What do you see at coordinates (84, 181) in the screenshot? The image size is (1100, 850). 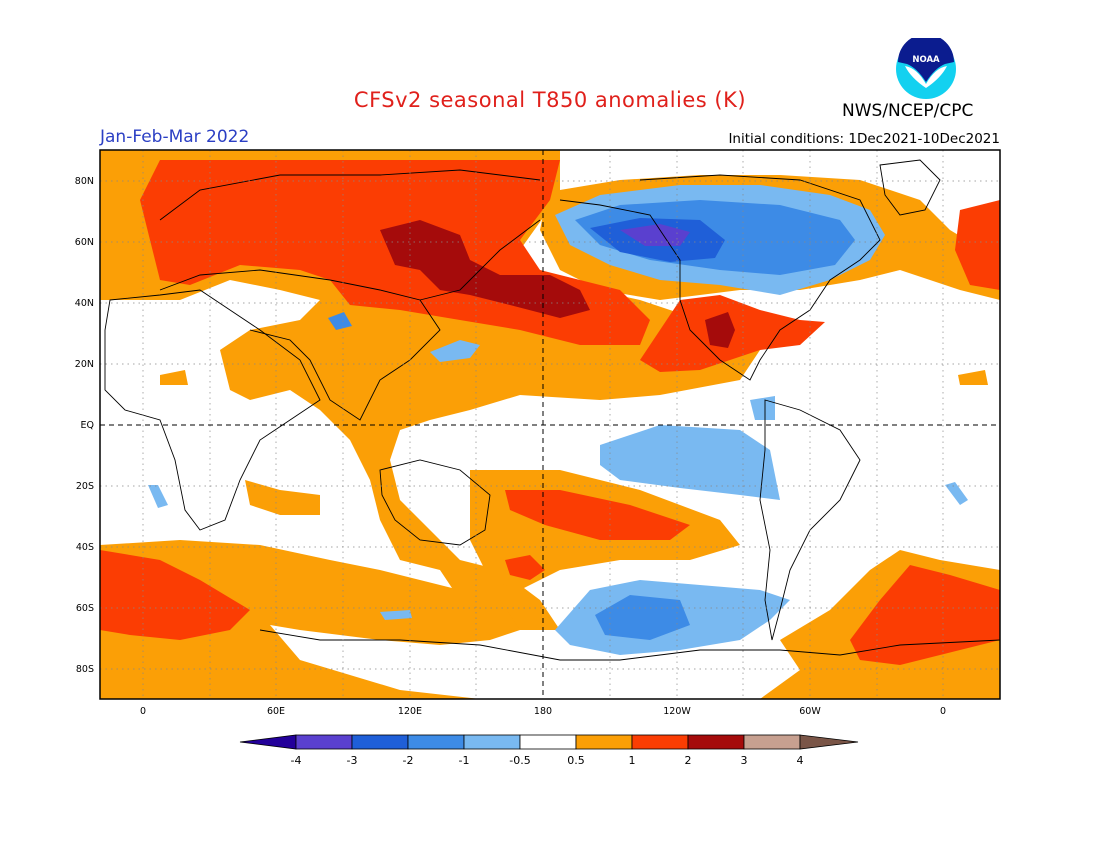 I see `lat-label: 80N` at bounding box center [84, 181].